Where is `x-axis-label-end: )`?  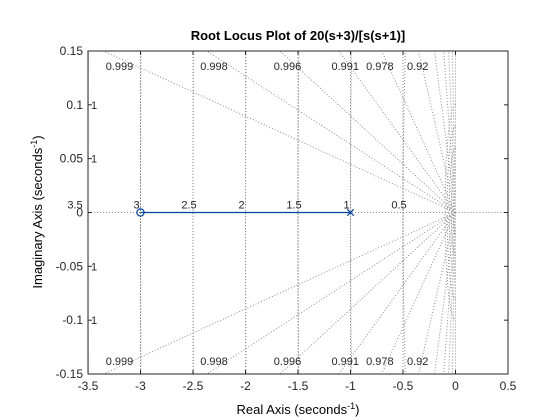
x-axis-label-end: ) is located at coordinates (357, 409).